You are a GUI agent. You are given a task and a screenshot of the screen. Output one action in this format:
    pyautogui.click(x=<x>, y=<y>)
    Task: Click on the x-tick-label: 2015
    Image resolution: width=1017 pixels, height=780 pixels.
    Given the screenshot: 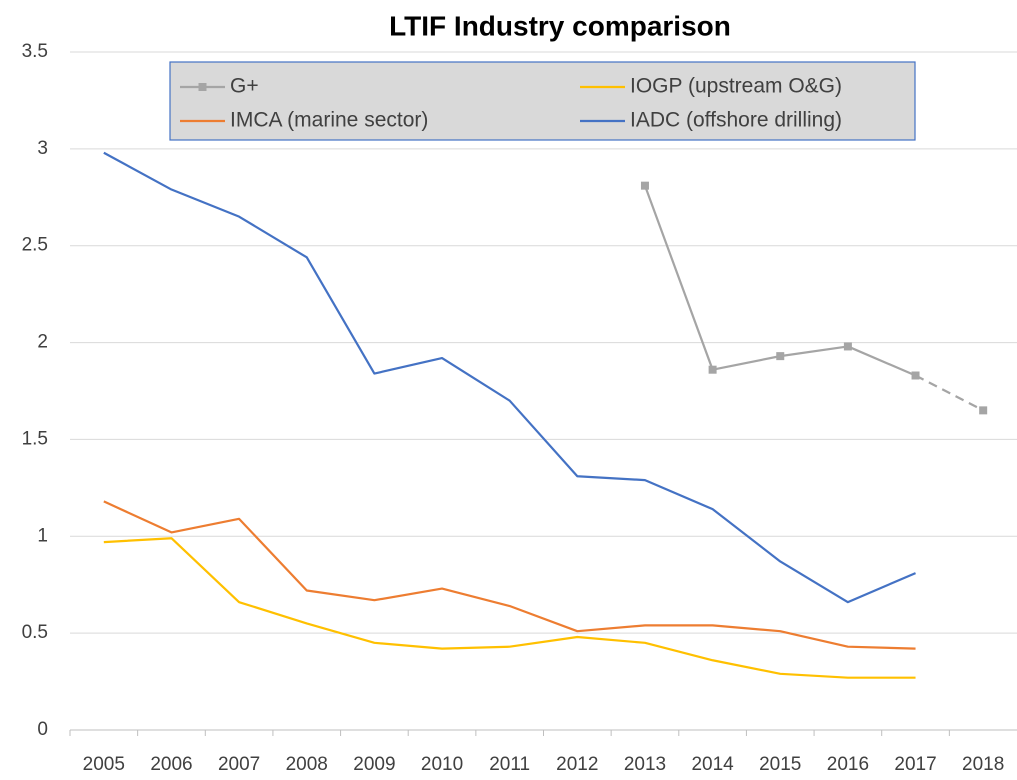 What is the action you would take?
    pyautogui.click(x=780, y=764)
    